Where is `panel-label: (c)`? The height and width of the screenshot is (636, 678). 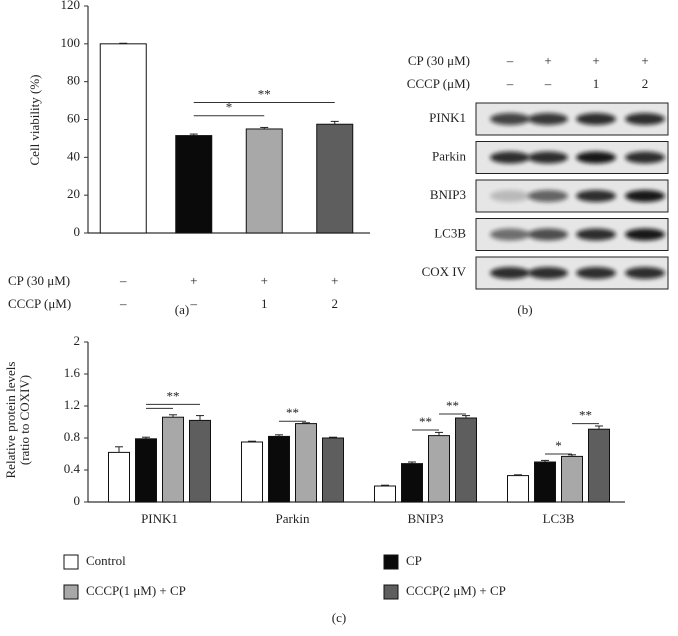
panel-label: (c) is located at coordinates (339, 617).